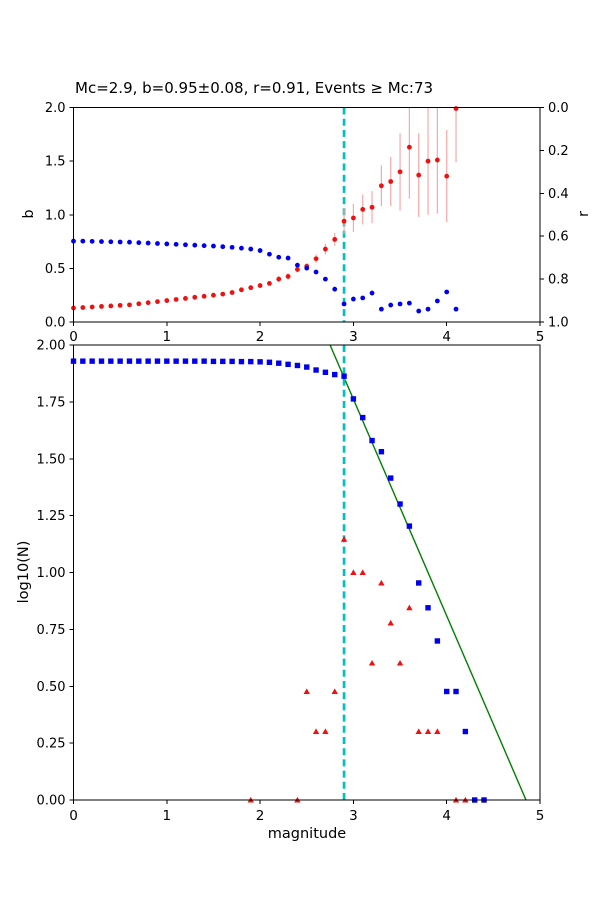  What do you see at coordinates (167, 337) in the screenshot?
I see `x-tick-label: 1` at bounding box center [167, 337].